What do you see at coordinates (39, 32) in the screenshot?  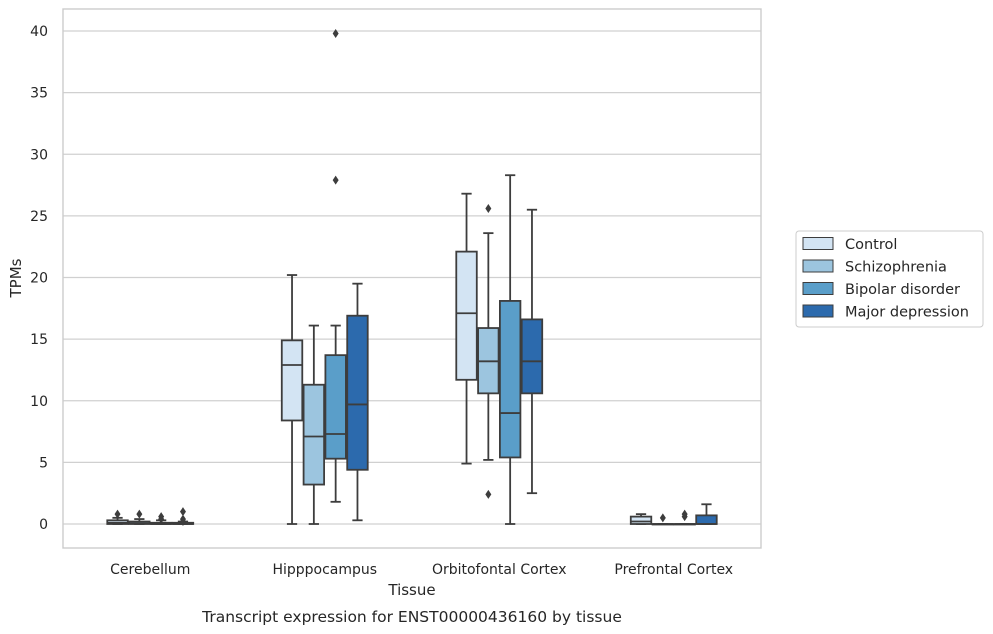 I see `y-tick-label-40: 40` at bounding box center [39, 32].